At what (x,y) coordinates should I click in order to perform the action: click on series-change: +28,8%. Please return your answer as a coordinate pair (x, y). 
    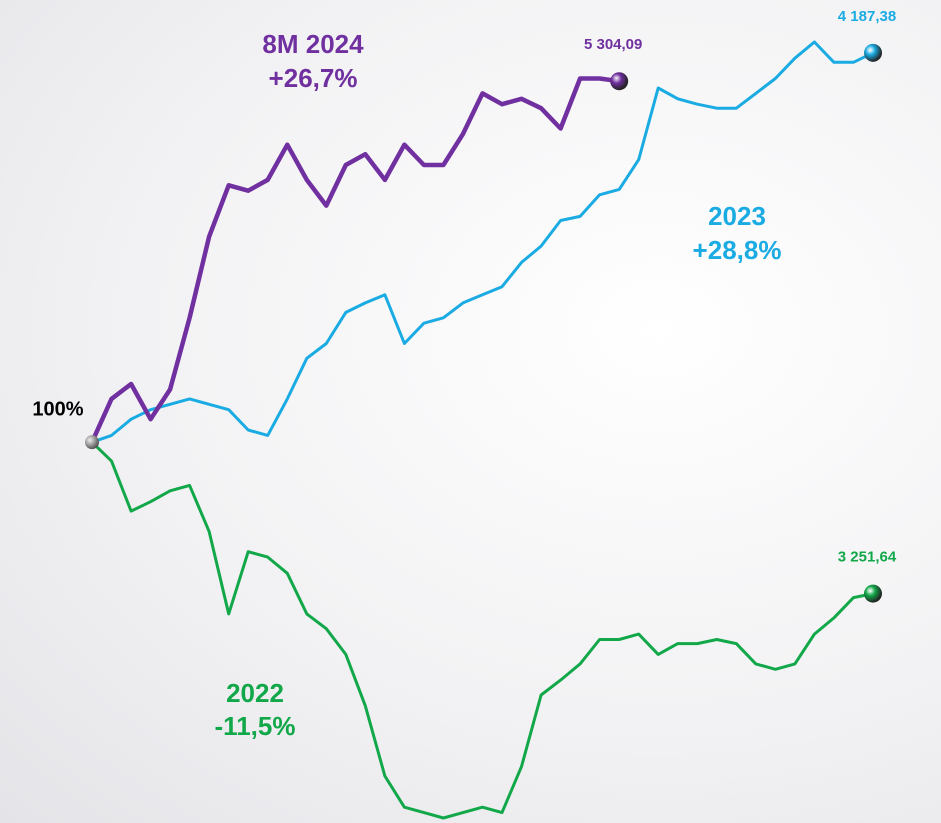
    Looking at the image, I should click on (737, 250).